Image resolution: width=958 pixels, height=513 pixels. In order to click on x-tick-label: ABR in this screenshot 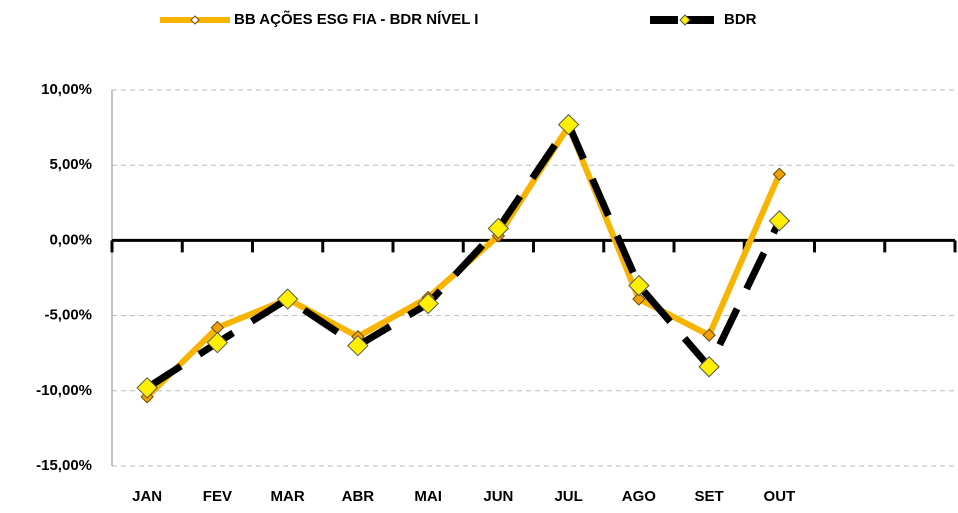, I will do `click(358, 496)`.